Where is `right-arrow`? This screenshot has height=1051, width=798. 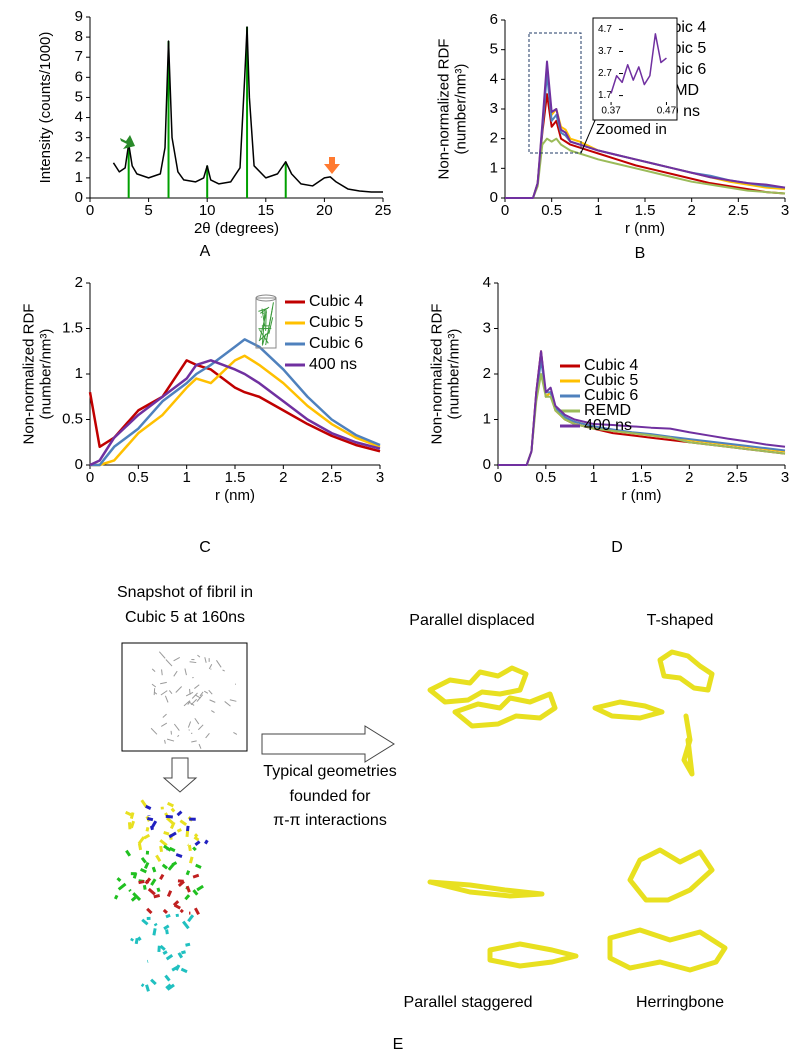 right-arrow is located at coordinates (328, 744).